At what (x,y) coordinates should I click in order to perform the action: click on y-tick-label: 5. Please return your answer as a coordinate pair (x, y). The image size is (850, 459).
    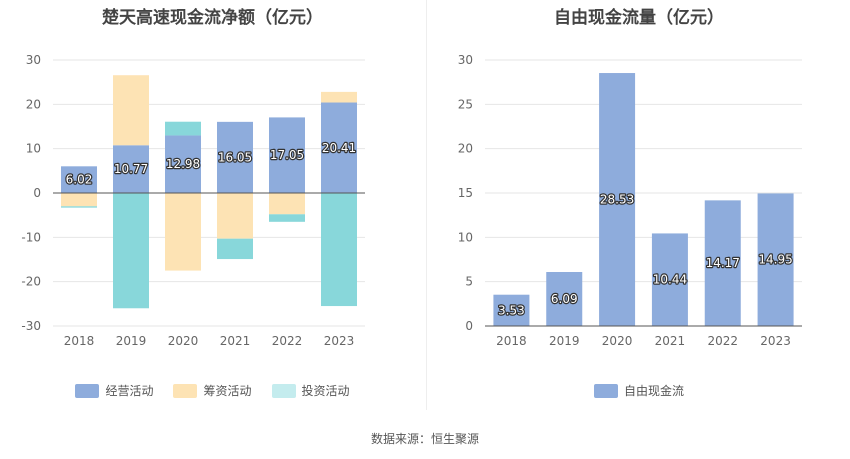
    Looking at the image, I should click on (469, 282).